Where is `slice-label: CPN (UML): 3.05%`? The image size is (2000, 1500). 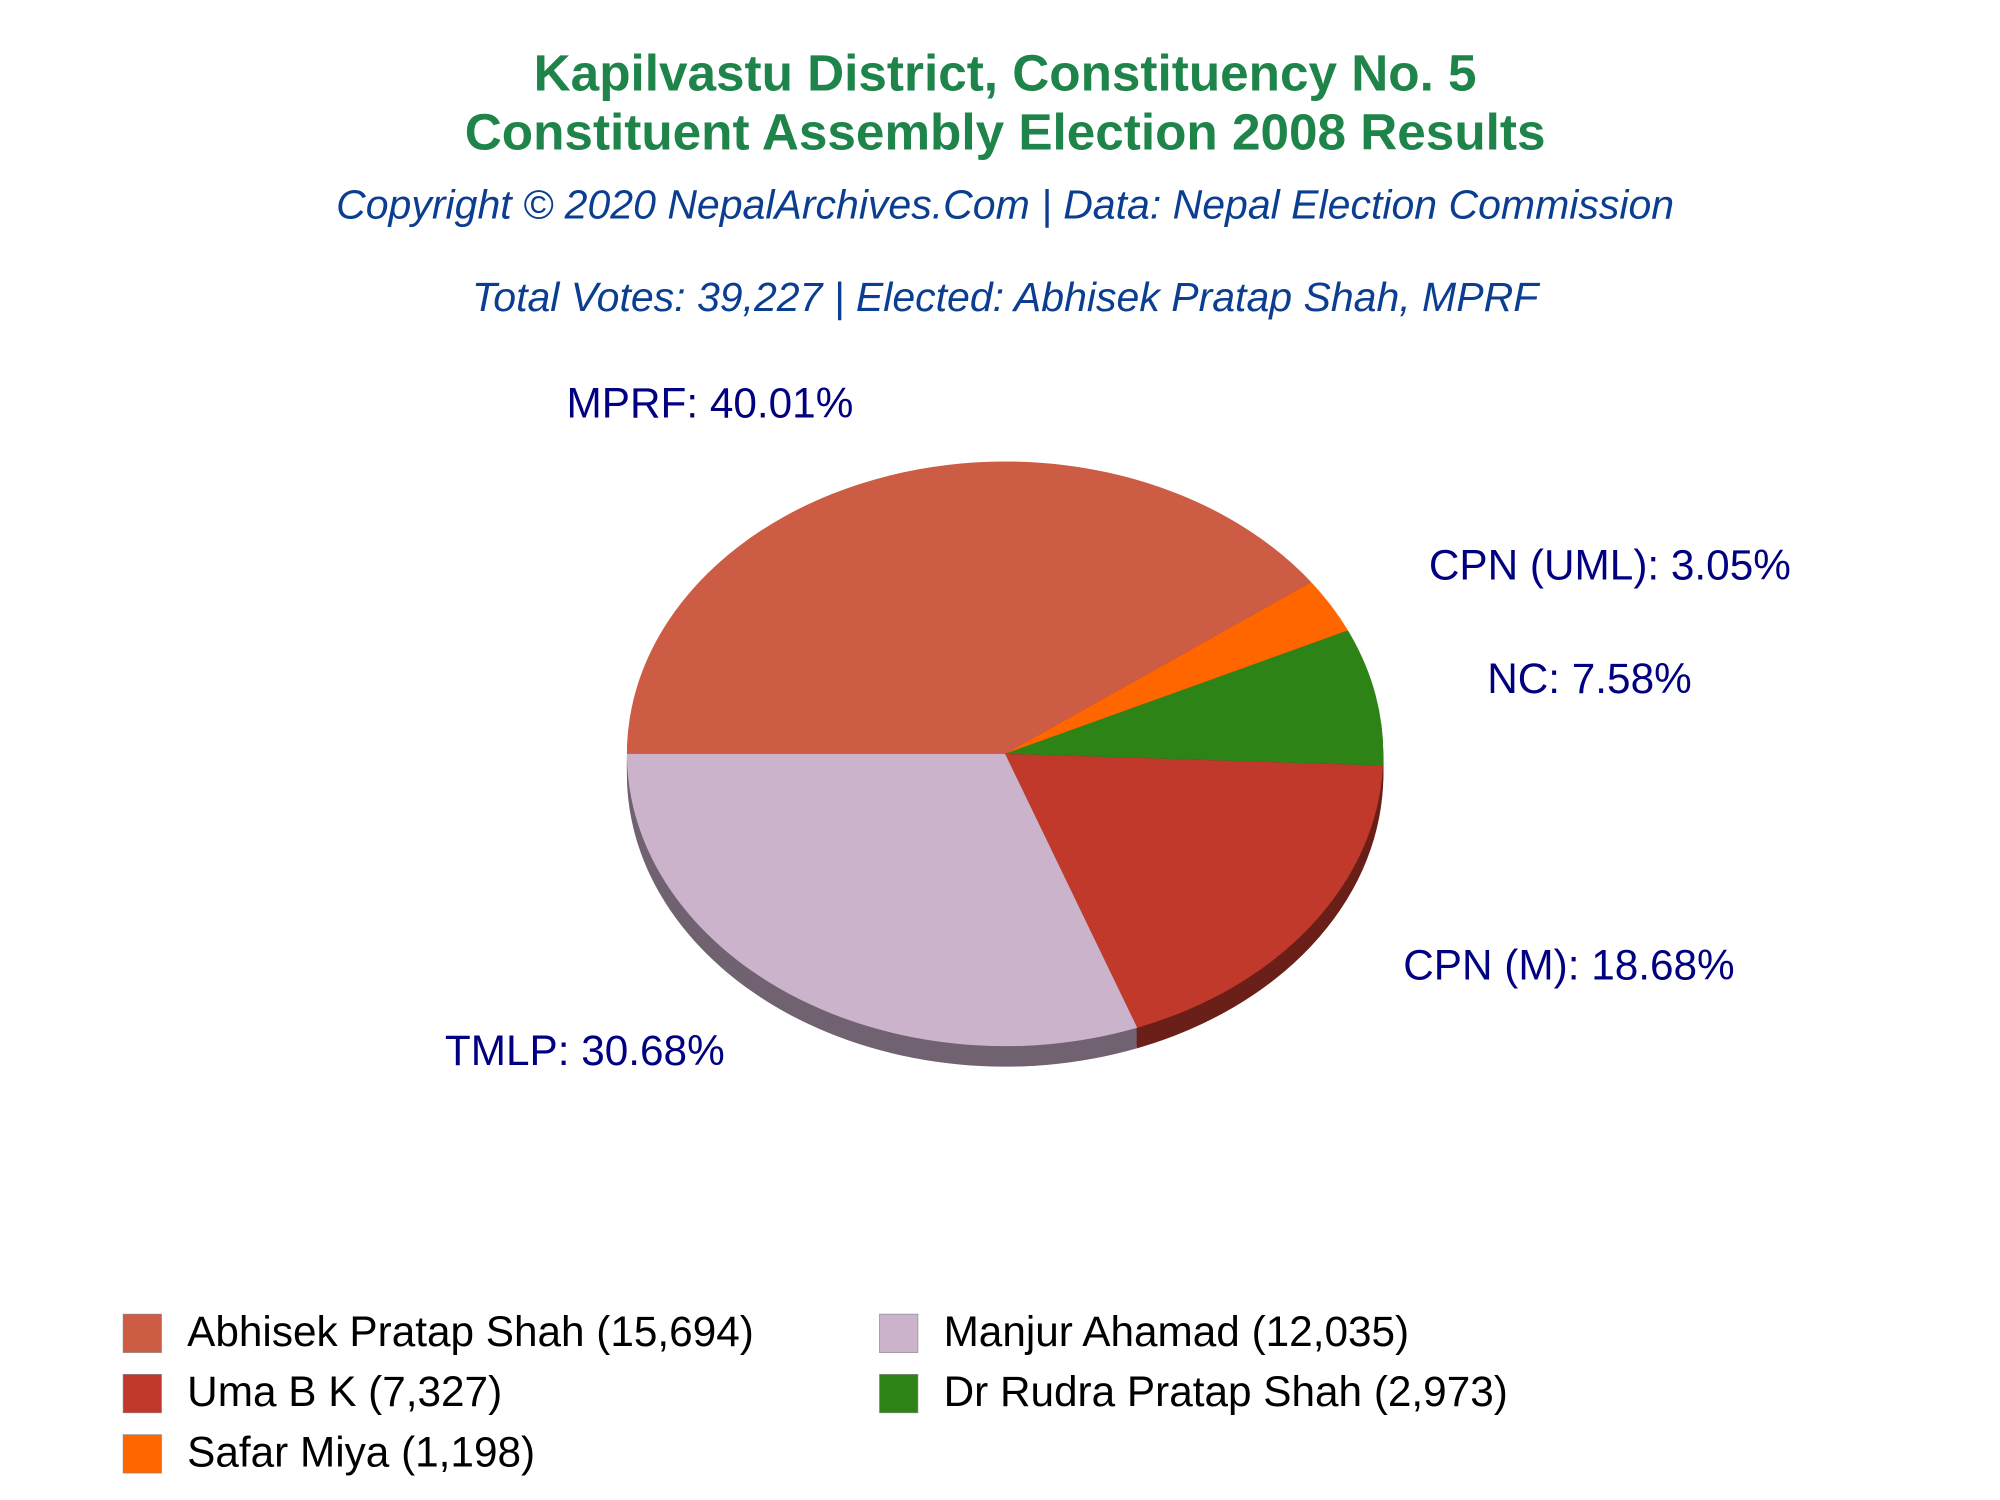 slice-label: CPN (UML): 3.05% is located at coordinates (1610, 565).